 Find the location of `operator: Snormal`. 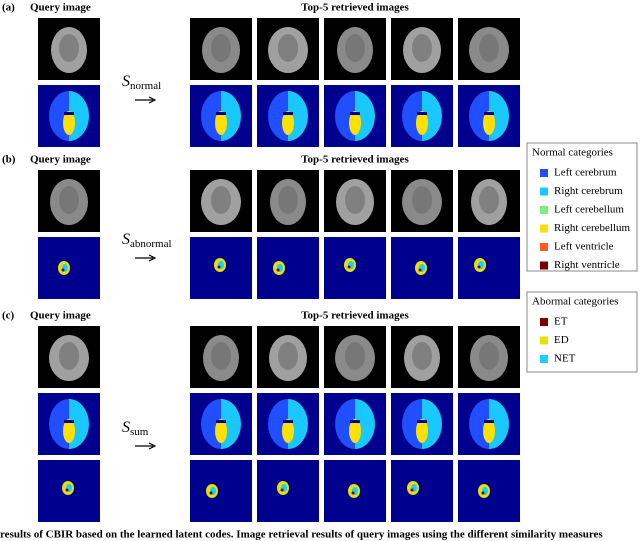

operator: Snormal is located at coordinates (141, 82).